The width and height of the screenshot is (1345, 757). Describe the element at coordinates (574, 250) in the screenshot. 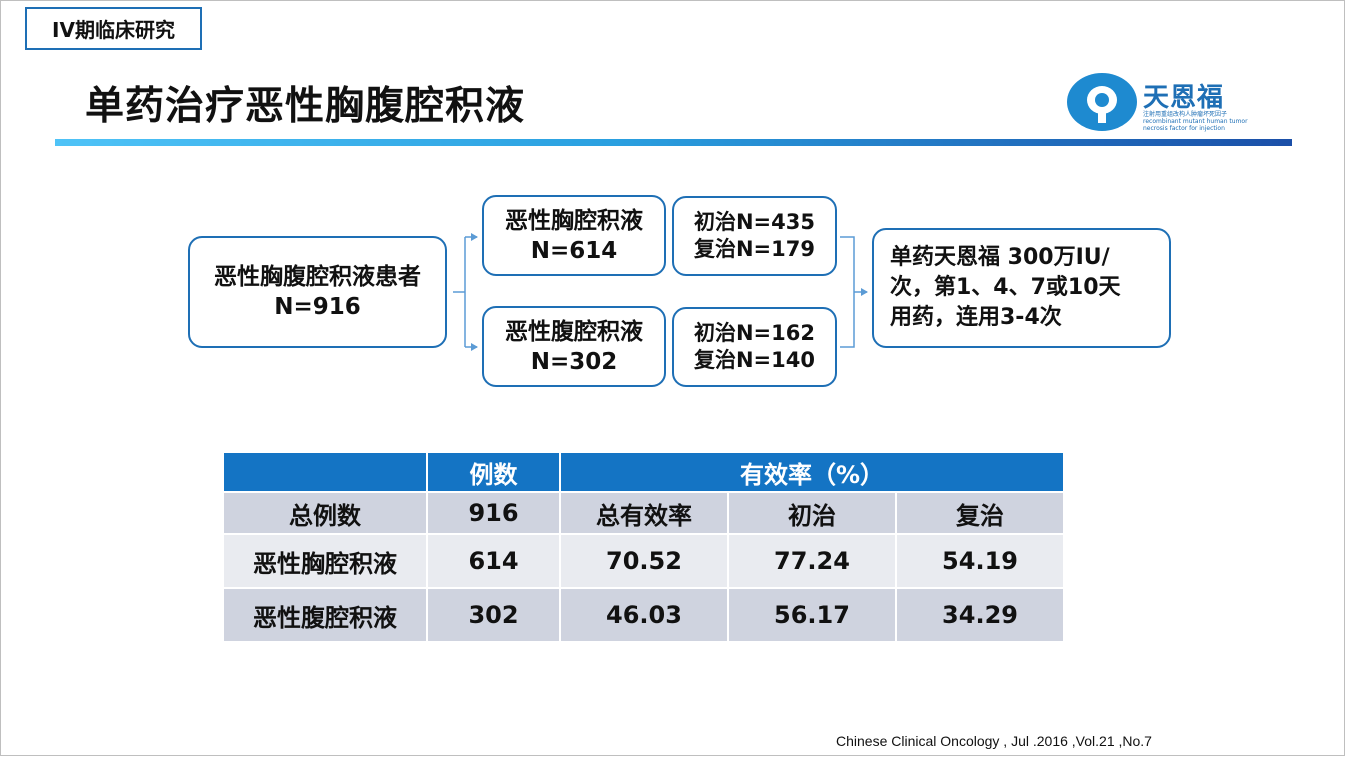

I see `flow-box-pleural-count: N=614` at that location.